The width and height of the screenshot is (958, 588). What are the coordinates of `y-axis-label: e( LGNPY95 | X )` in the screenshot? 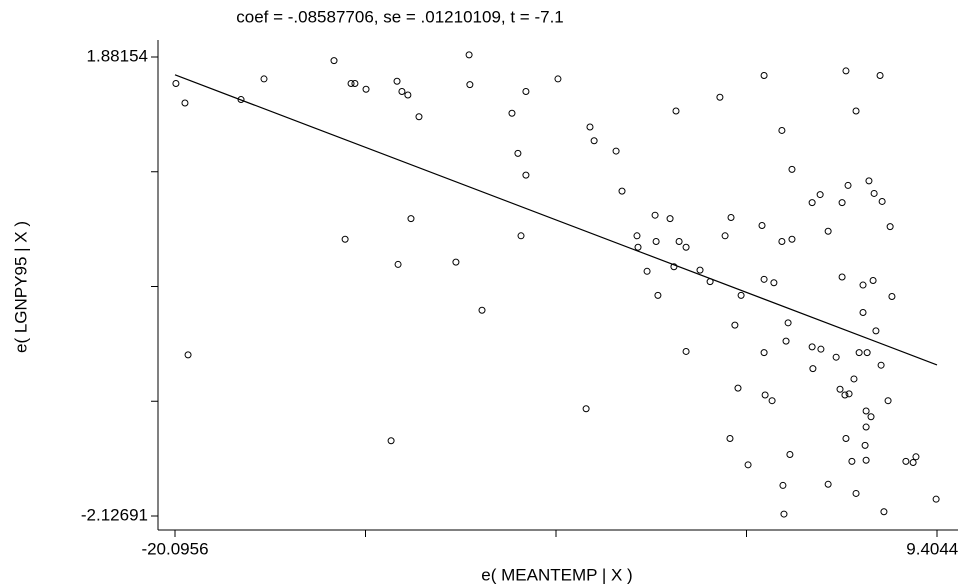 It's located at (20, 287).